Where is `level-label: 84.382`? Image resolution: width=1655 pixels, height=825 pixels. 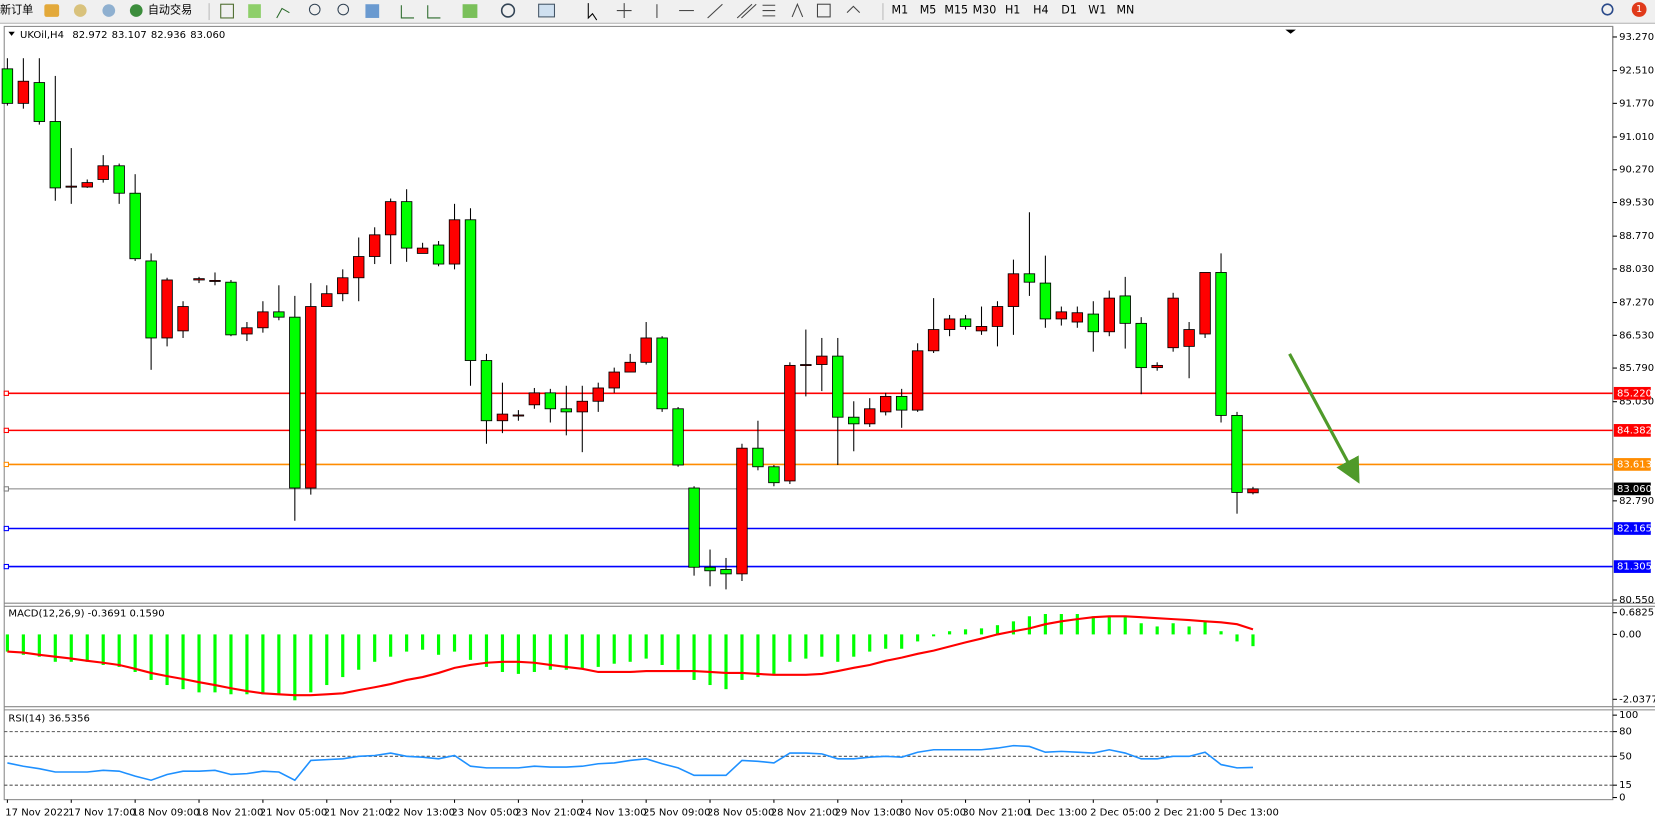
level-label: 84.382 is located at coordinates (1634, 430).